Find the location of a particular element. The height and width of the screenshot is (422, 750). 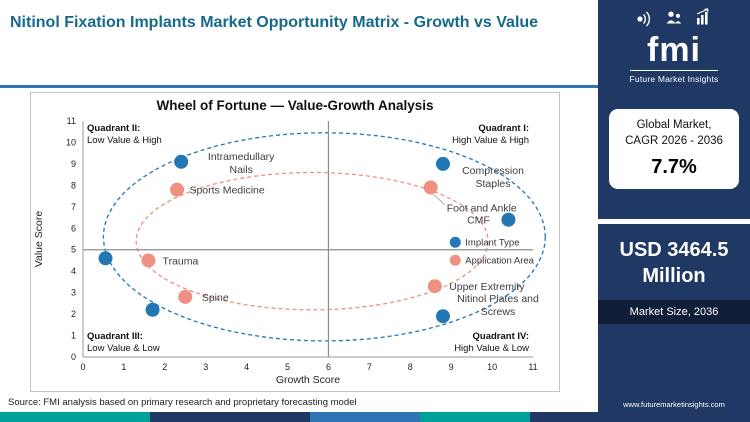

y-tick-label: 10 is located at coordinates (71, 142).